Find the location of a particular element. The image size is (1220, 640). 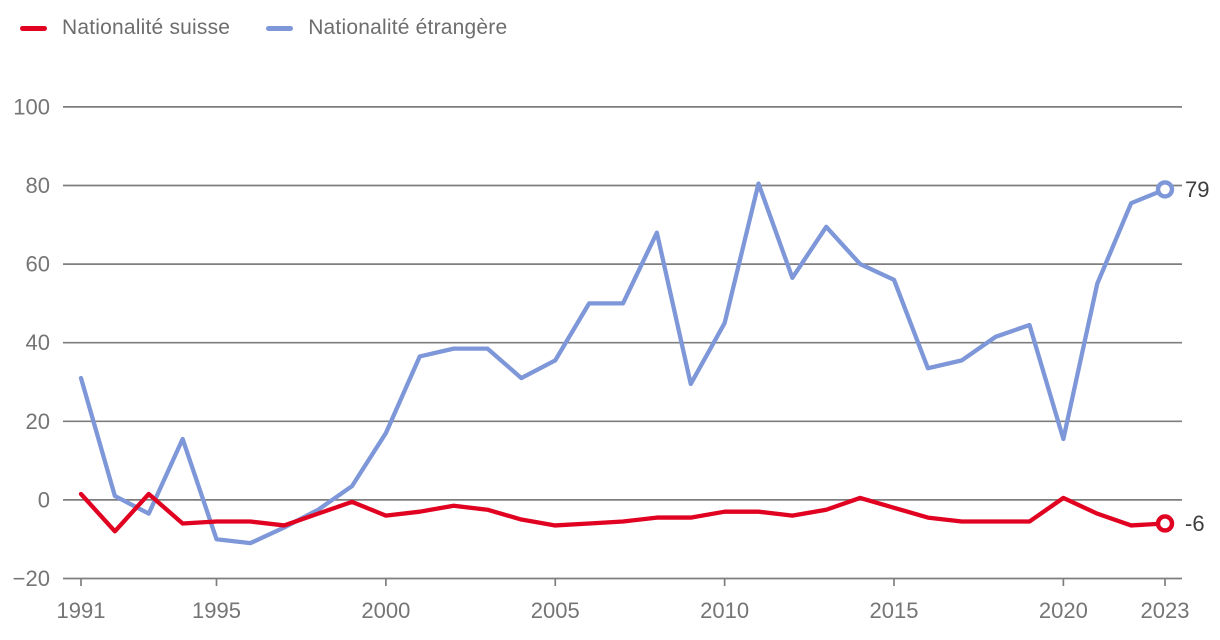

y-tick-label: 40 is located at coordinates (38, 342).